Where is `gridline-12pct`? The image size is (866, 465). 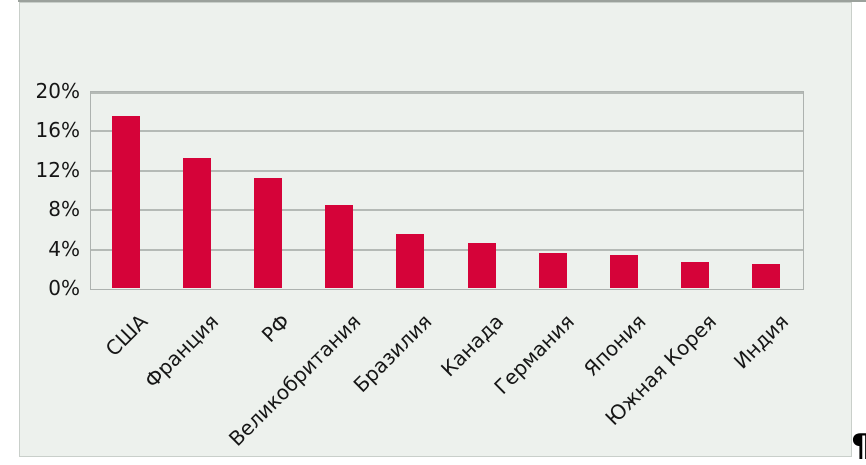 gridline-12pct is located at coordinates (447, 170).